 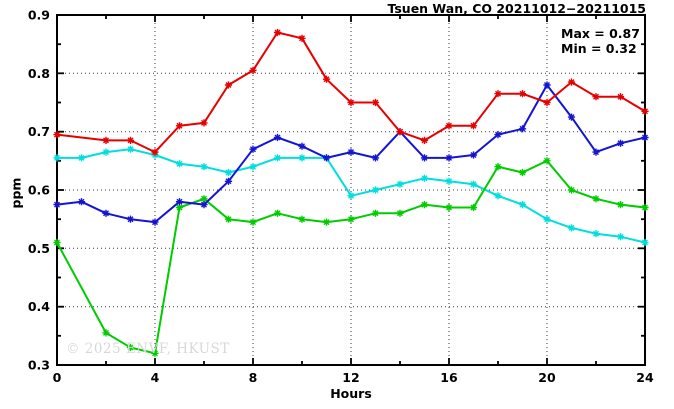 I want to click on watermark: © 2025 ENVF, HKUST, so click(x=148, y=349).